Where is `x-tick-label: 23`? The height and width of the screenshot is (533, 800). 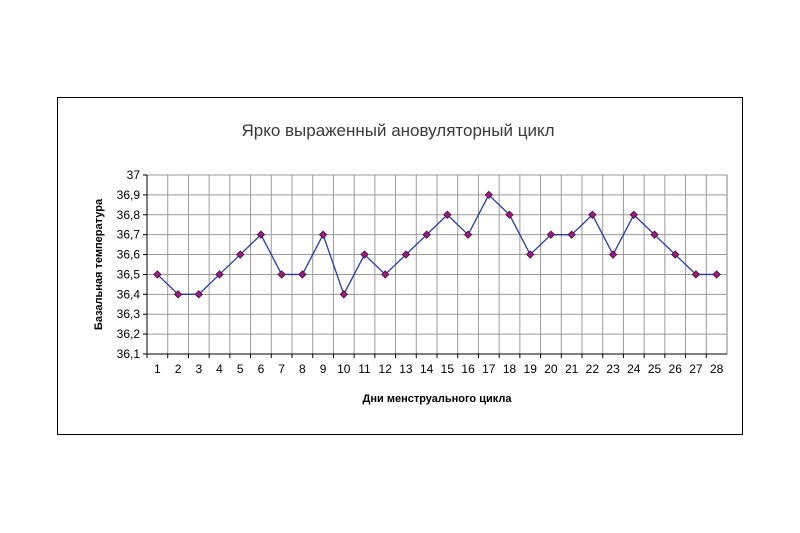
x-tick-label: 23 is located at coordinates (613, 369).